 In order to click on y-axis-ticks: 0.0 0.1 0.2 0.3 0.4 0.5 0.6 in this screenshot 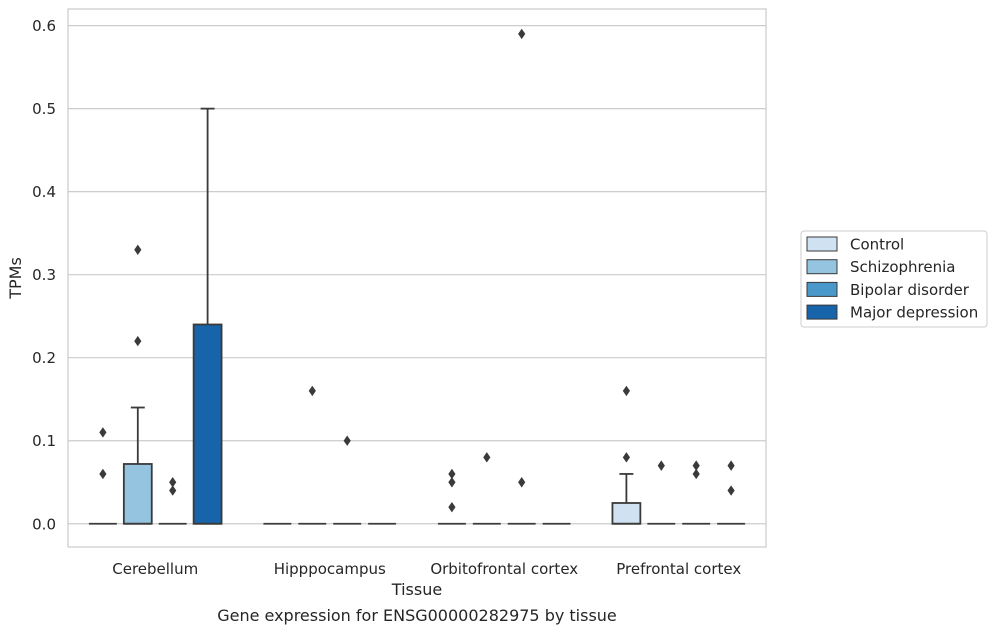, I will do `click(44, 275)`.